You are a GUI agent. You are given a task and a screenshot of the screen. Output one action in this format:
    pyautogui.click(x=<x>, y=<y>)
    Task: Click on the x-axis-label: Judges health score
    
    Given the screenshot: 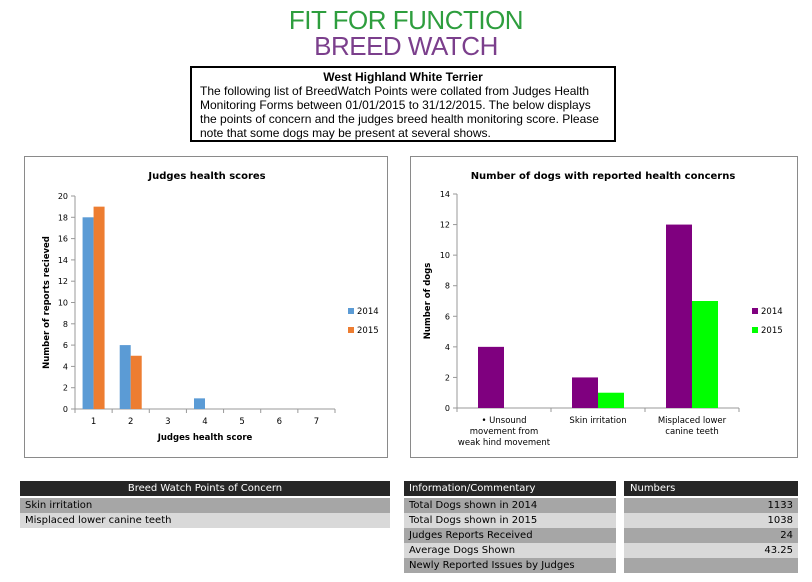 What is the action you would take?
    pyautogui.click(x=205, y=438)
    